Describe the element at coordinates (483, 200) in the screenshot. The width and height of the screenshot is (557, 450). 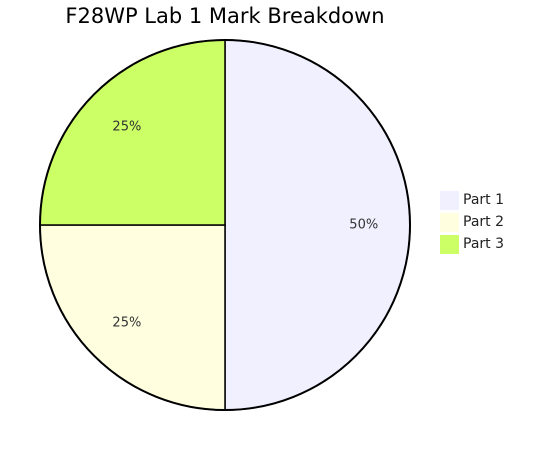
I see `legend-label: Part 1` at that location.